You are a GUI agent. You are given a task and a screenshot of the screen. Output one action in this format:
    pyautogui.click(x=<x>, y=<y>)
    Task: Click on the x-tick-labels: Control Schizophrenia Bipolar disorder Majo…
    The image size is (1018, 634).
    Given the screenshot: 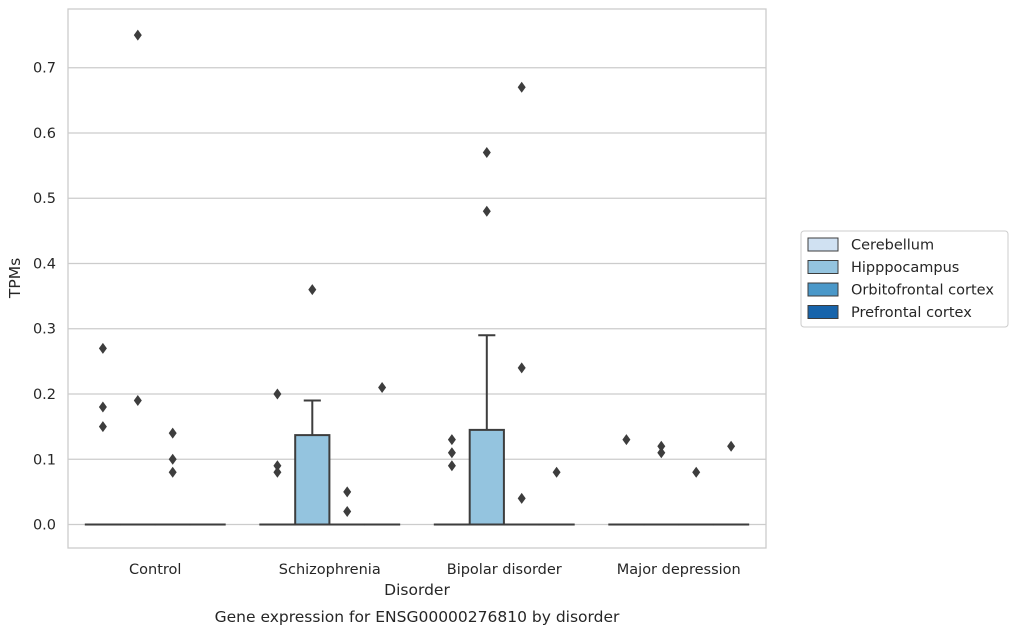 What is the action you would take?
    pyautogui.click(x=435, y=570)
    